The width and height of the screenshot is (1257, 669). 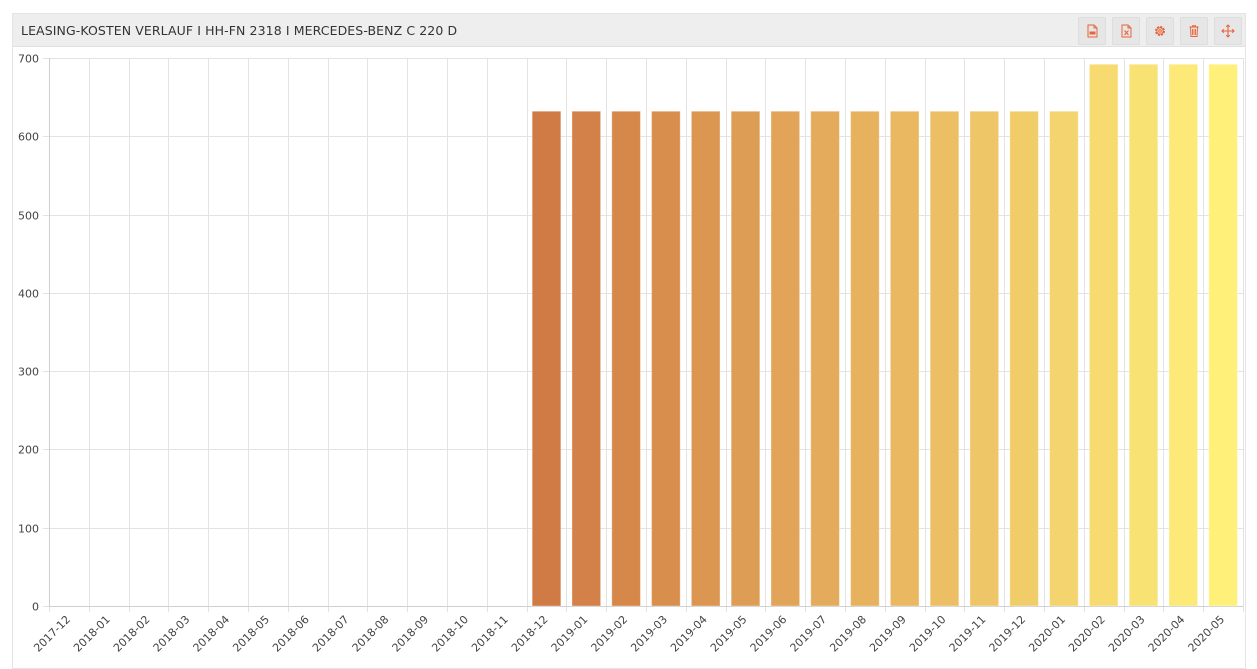 What do you see at coordinates (1087, 634) in the screenshot?
I see `x-tick-label: 2020-02` at bounding box center [1087, 634].